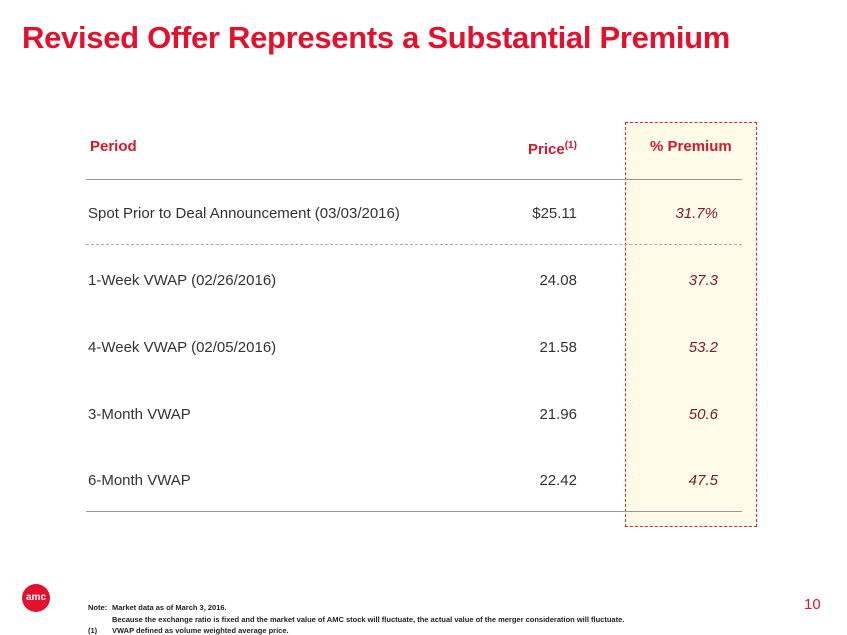 This screenshot has width=847, height=635. Describe the element at coordinates (182, 280) in the screenshot. I see `period-cell: 1-Week VWAP (02/26/2016)` at that location.